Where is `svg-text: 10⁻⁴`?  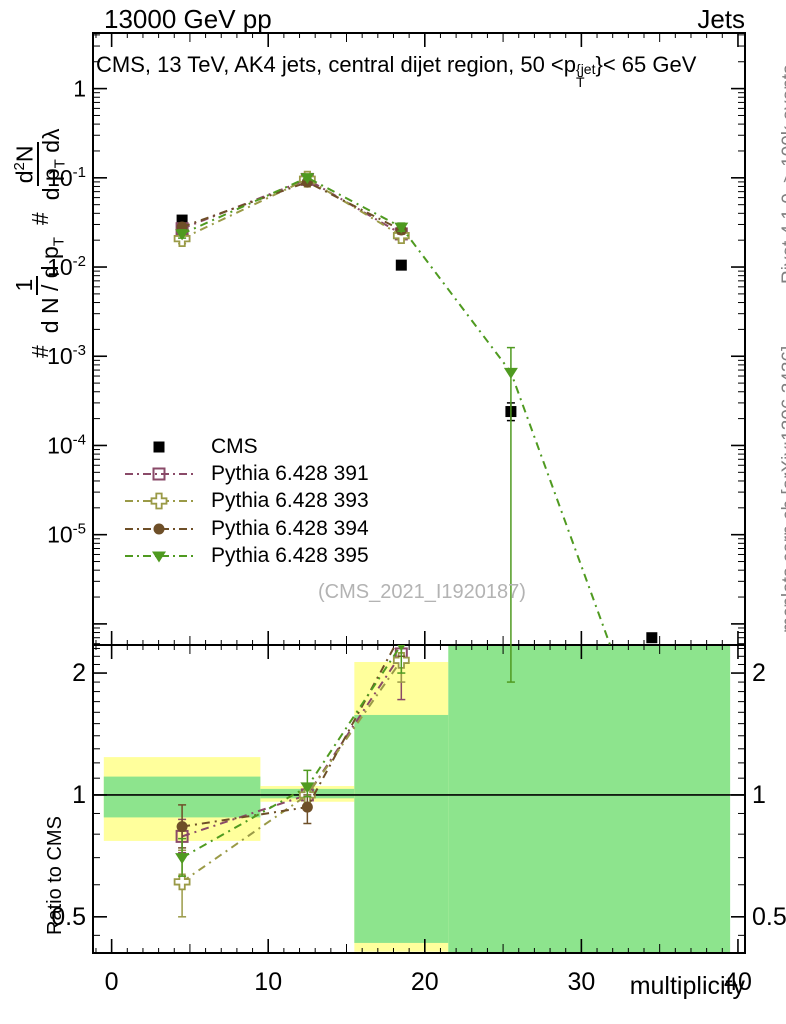 svg-text: 10⁻⁴ is located at coordinates (66, 444).